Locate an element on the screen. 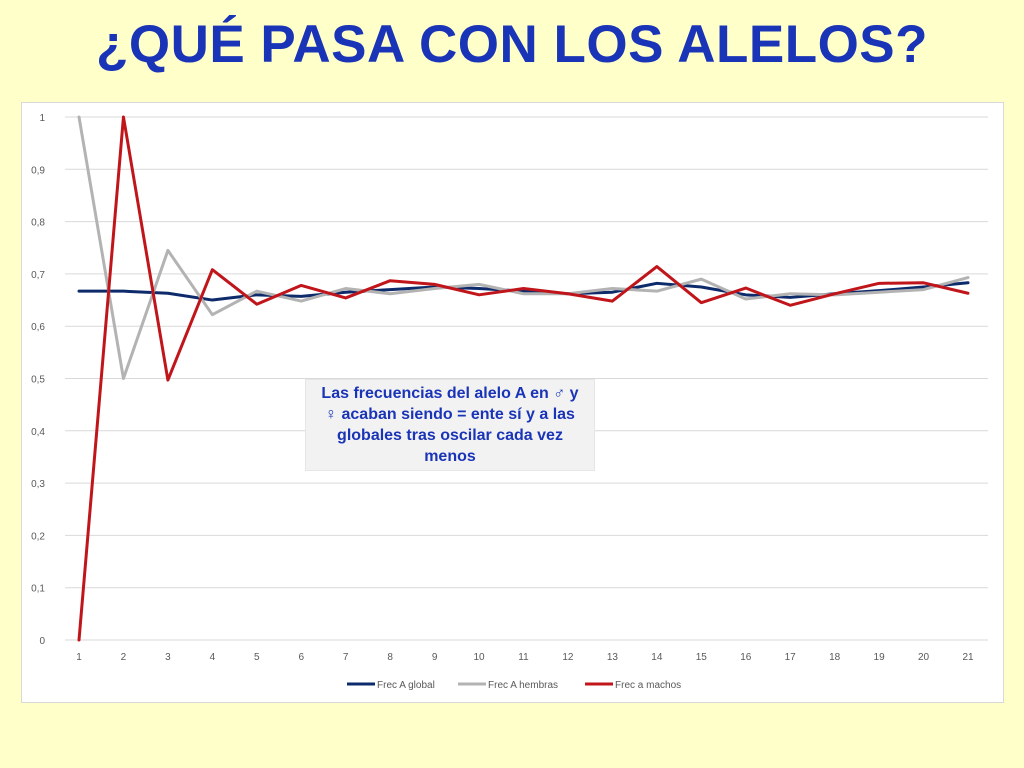 Image resolution: width=1024 pixels, height=768 pixels. y-tick-label: 0,1 is located at coordinates (38, 589).